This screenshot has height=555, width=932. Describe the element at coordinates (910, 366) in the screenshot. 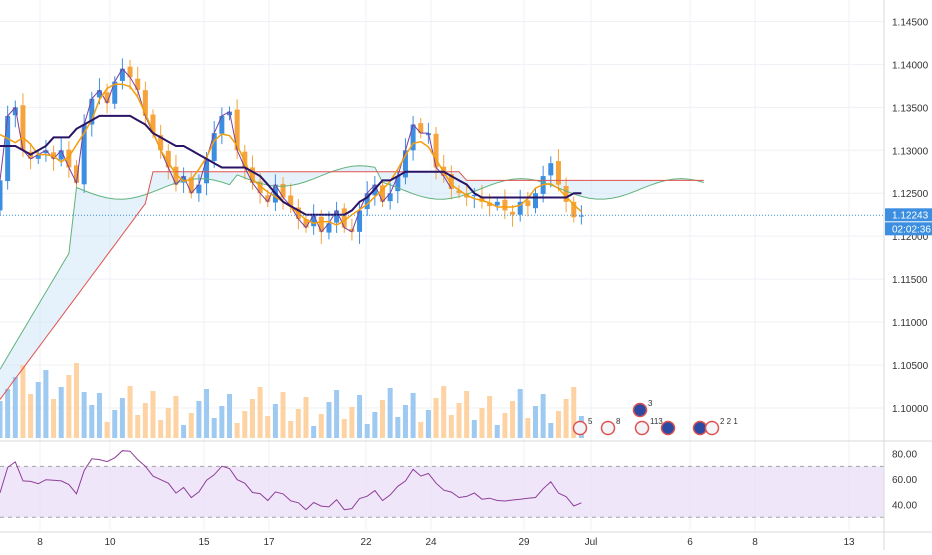

I see `price-tick-label: 1.10500` at that location.